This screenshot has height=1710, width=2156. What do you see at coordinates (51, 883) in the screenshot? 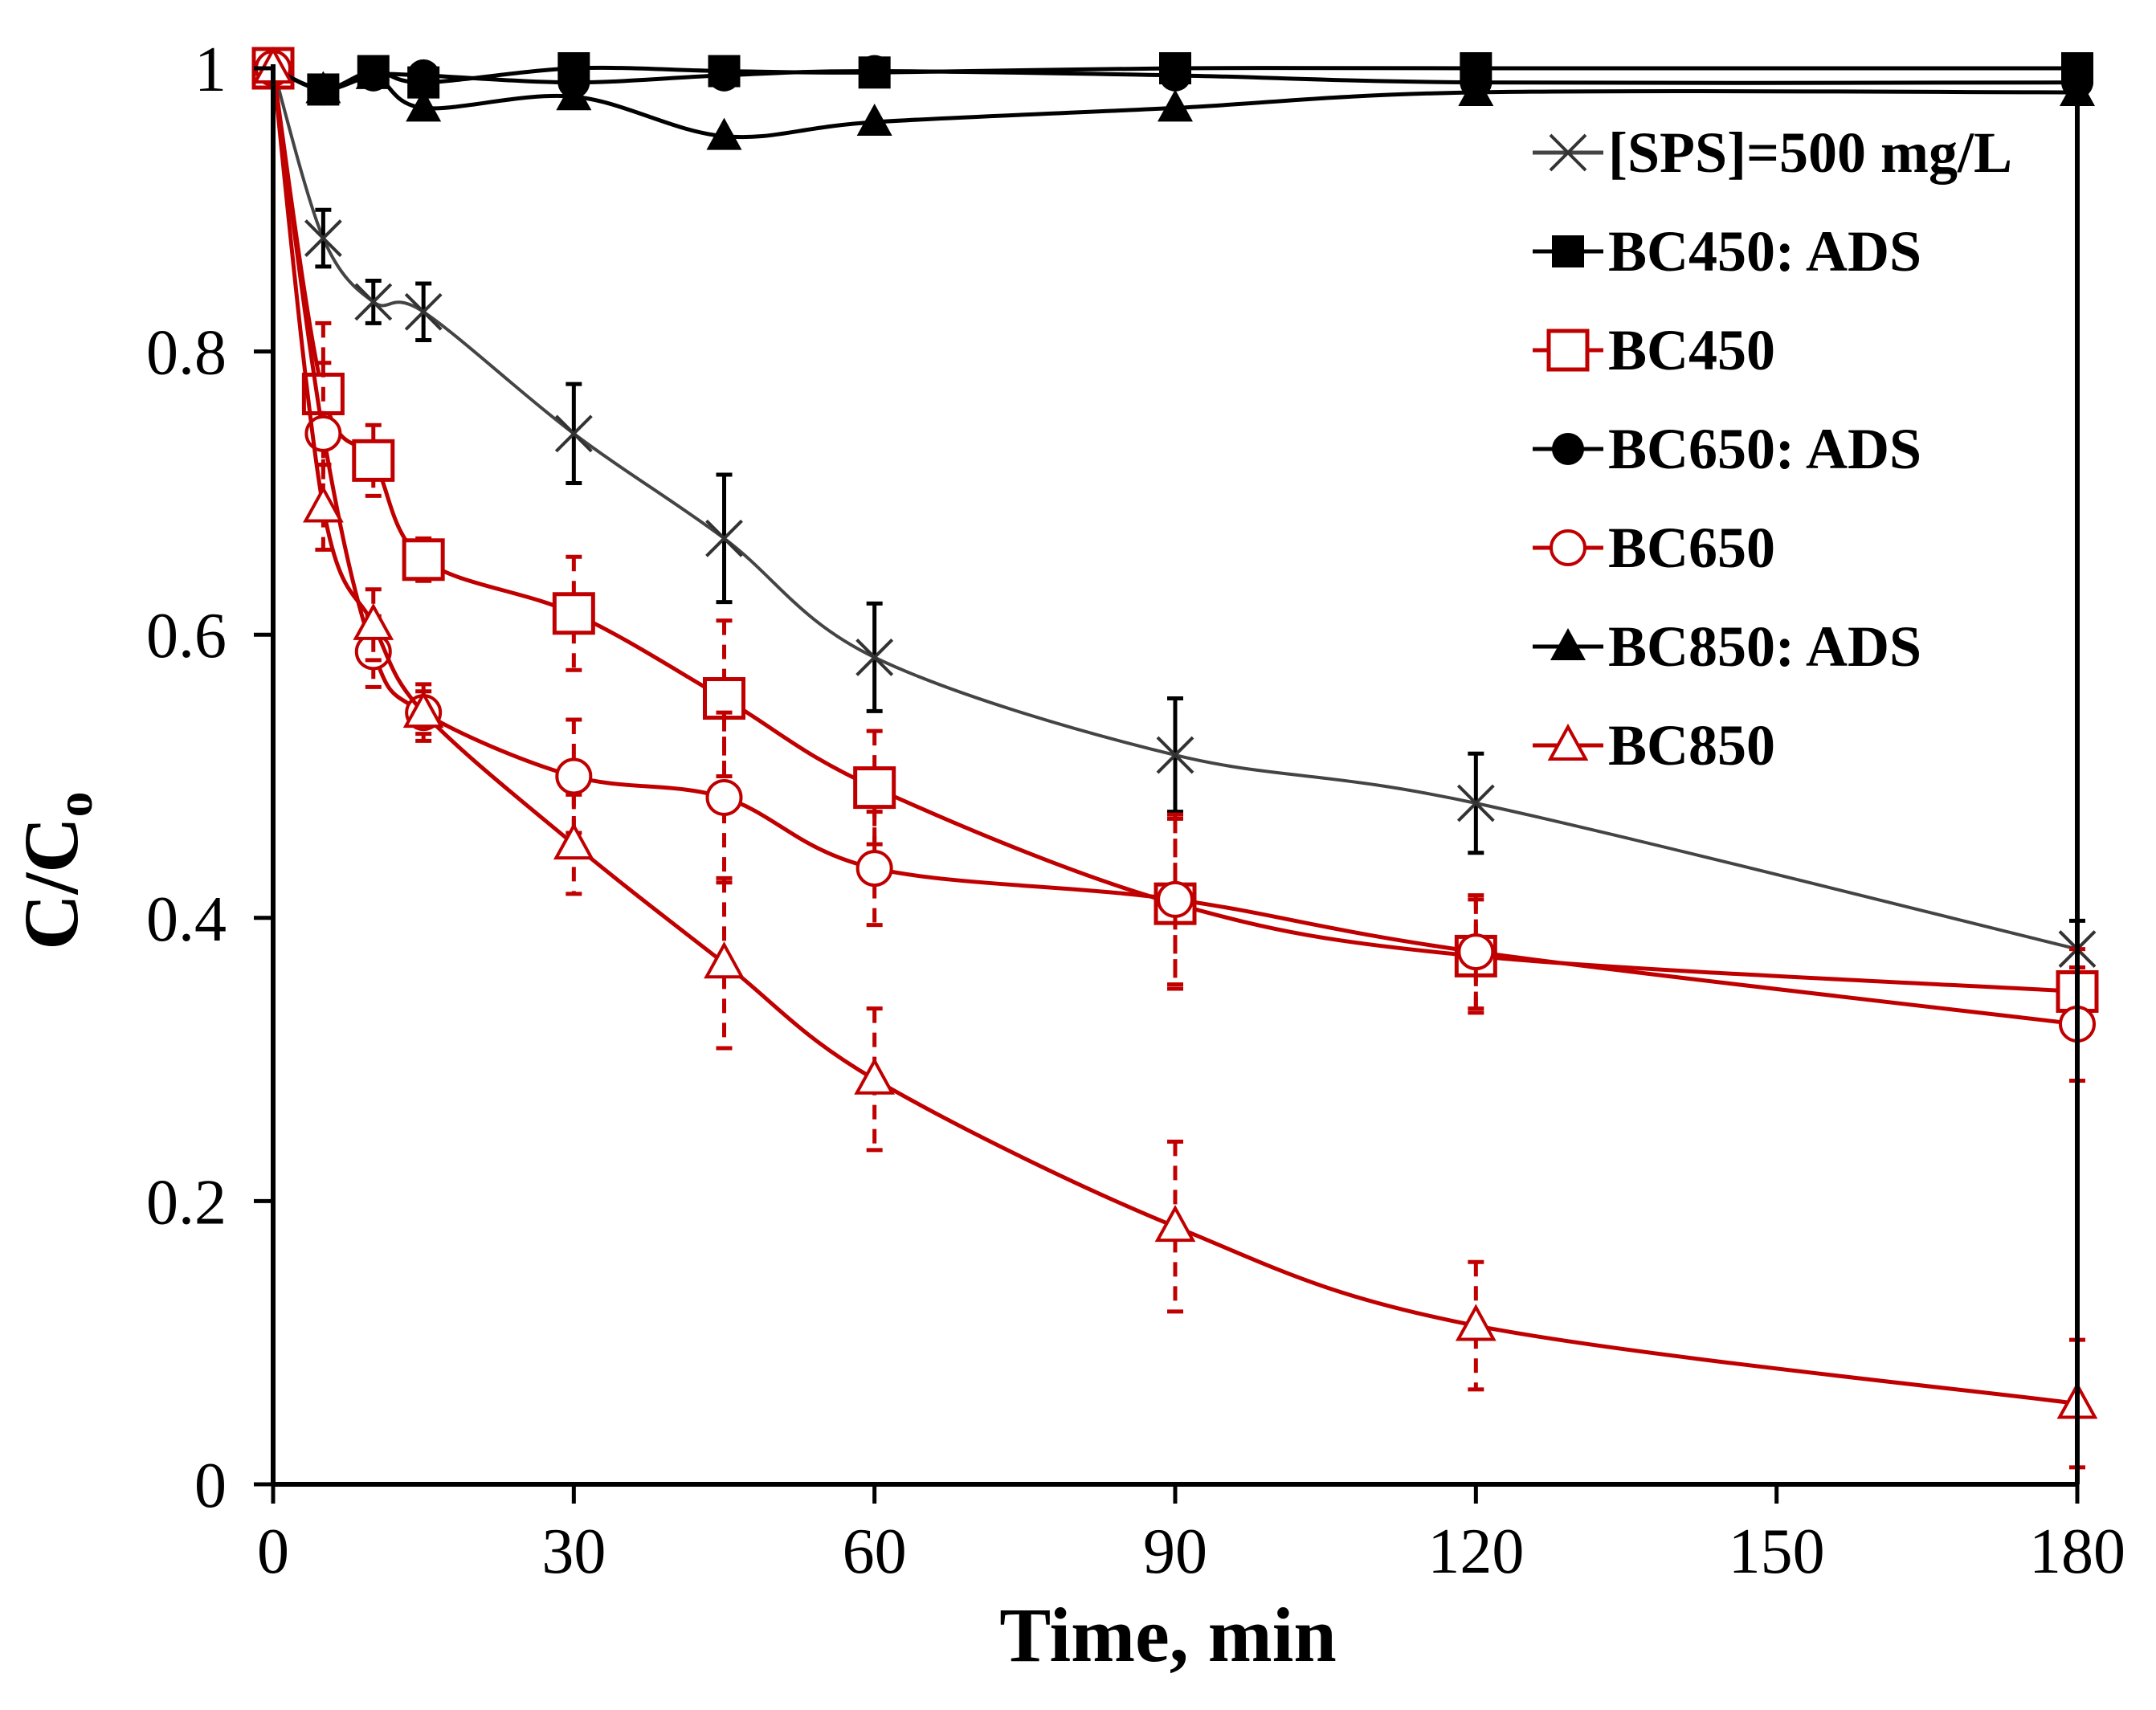
I see `y-axis-title-main: C/C` at bounding box center [51, 883].